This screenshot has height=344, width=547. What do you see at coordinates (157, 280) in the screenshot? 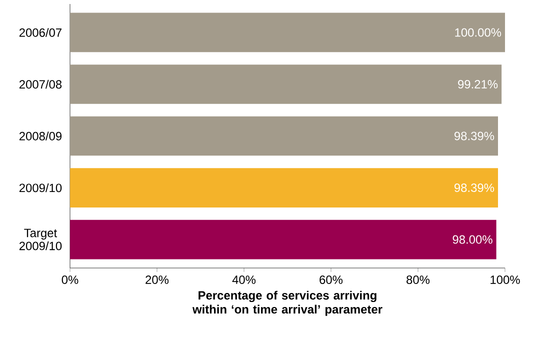
I see `x-tick-label: 20%` at bounding box center [157, 280].